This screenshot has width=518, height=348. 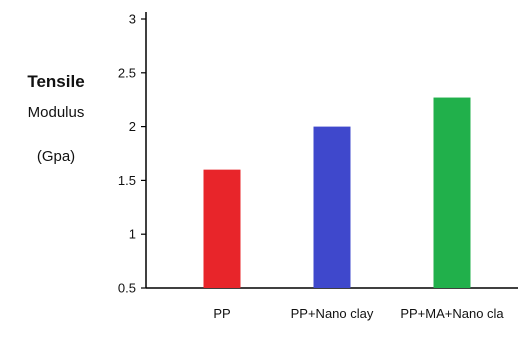 I want to click on y-axis-ticks: 0.5 1 1.5 2 2.5 3, so click(x=132, y=154).